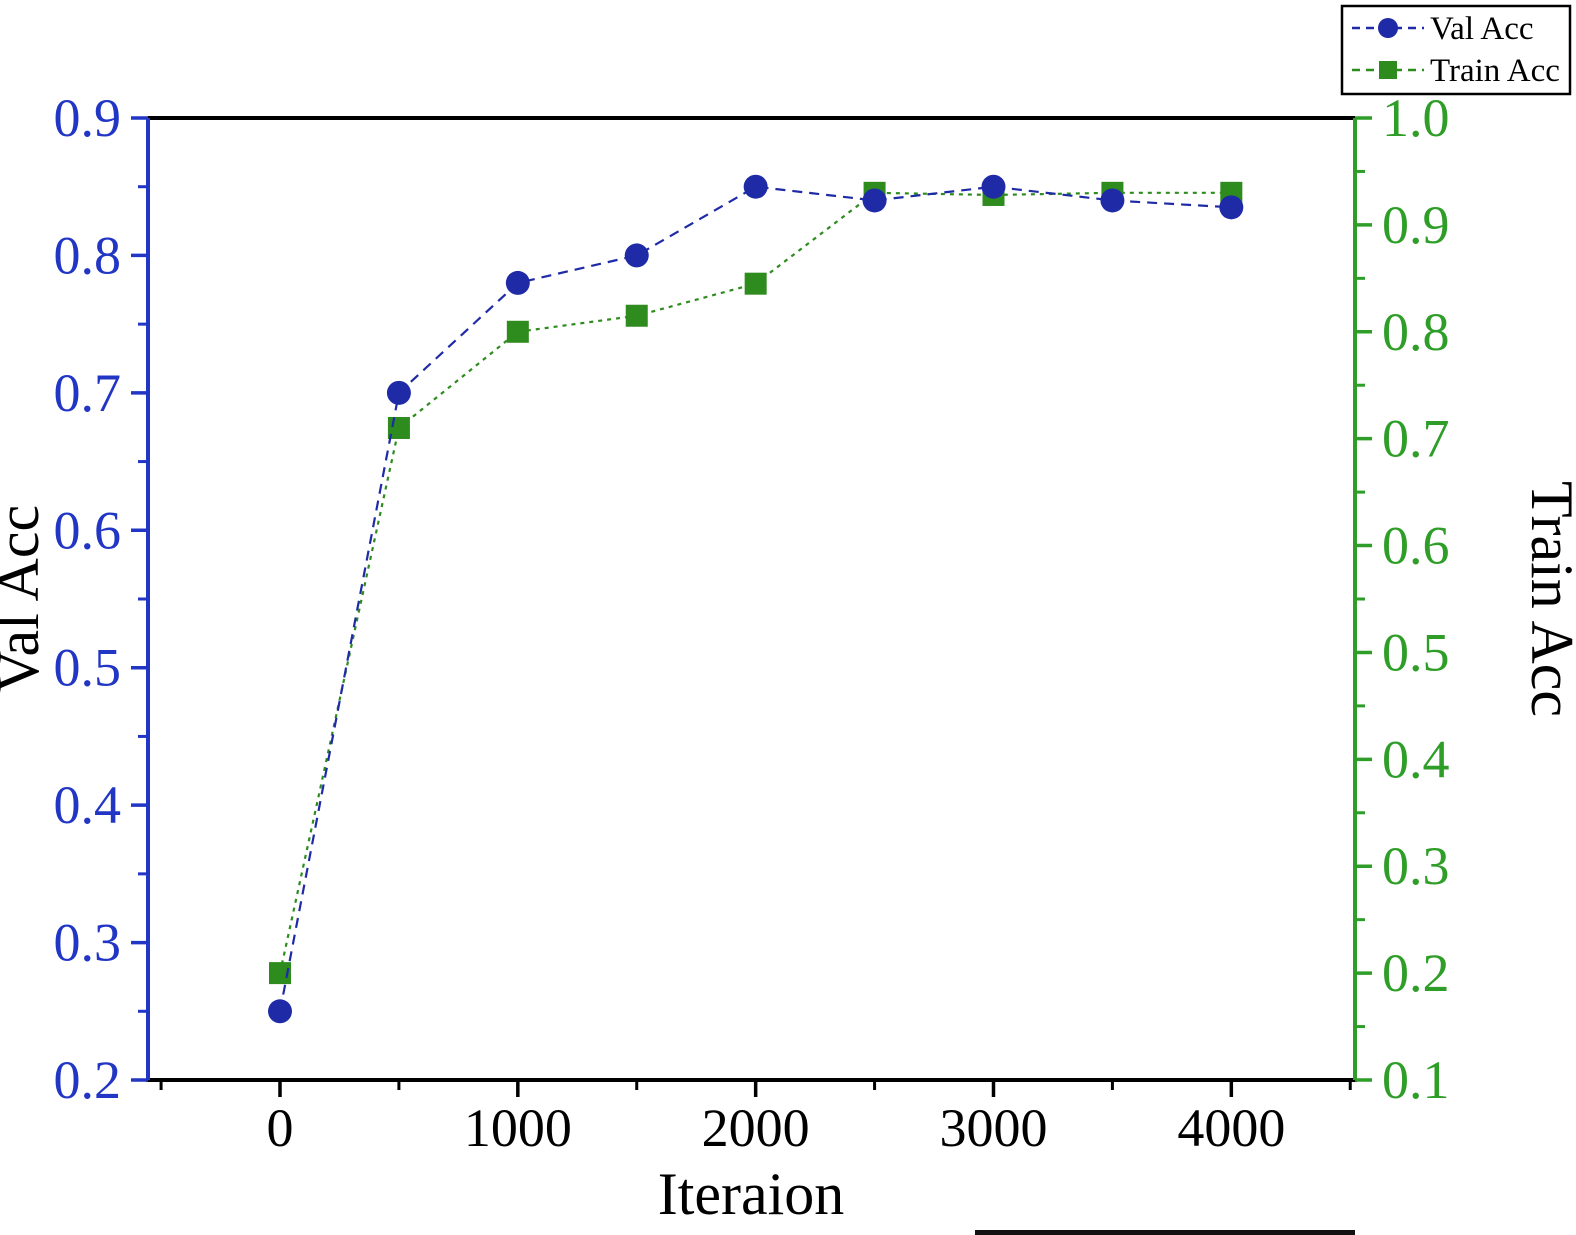 The image size is (1576, 1235). What do you see at coordinates (279, 1128) in the screenshot?
I see `svg-text: 0` at bounding box center [279, 1128].